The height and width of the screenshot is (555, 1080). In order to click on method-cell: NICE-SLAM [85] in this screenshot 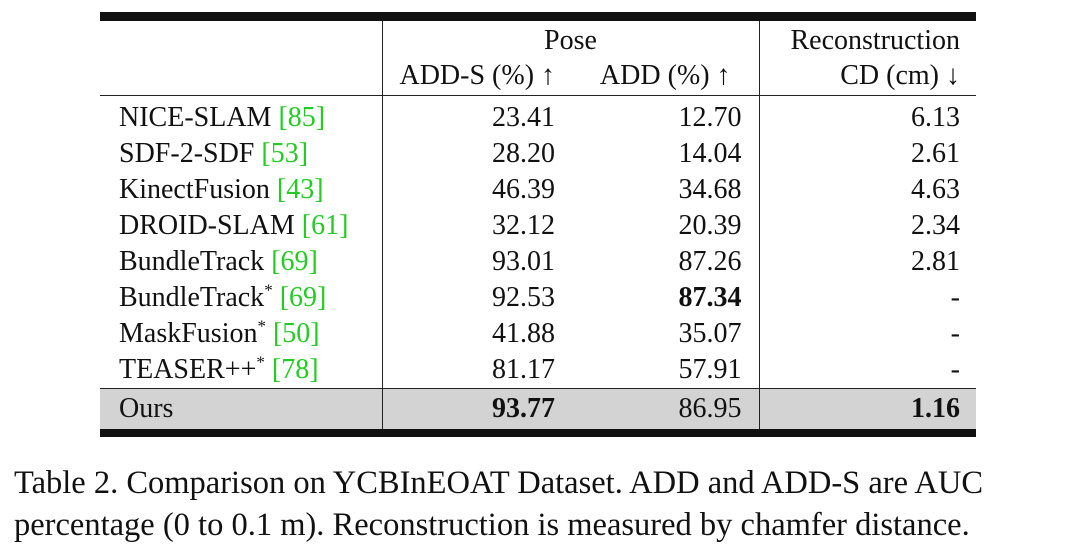, I will do `click(222, 117)`.